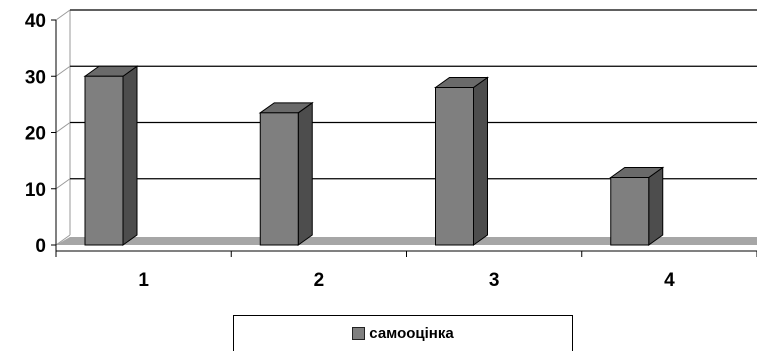 This screenshot has height=351, width=757. I want to click on legend-swatch, so click(359, 333).